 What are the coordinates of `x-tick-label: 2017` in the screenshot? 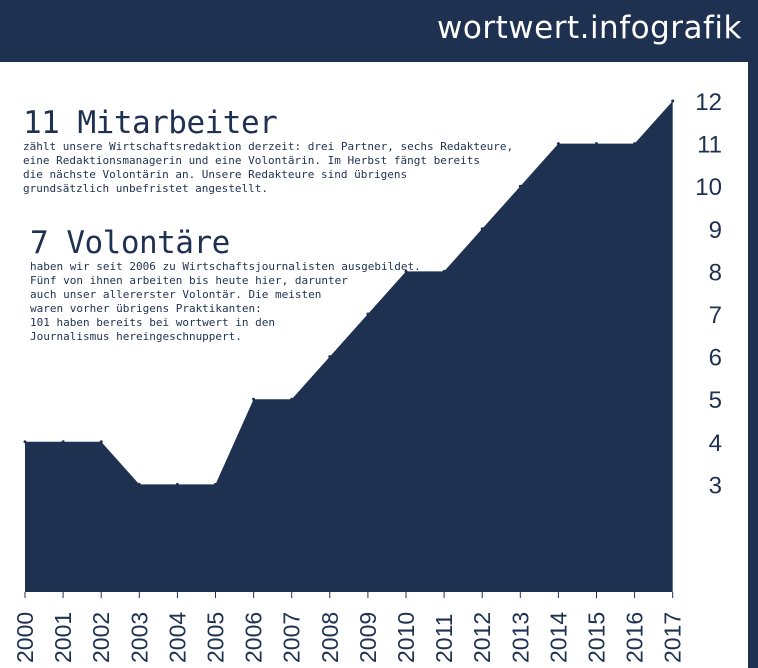 It's located at (673, 637).